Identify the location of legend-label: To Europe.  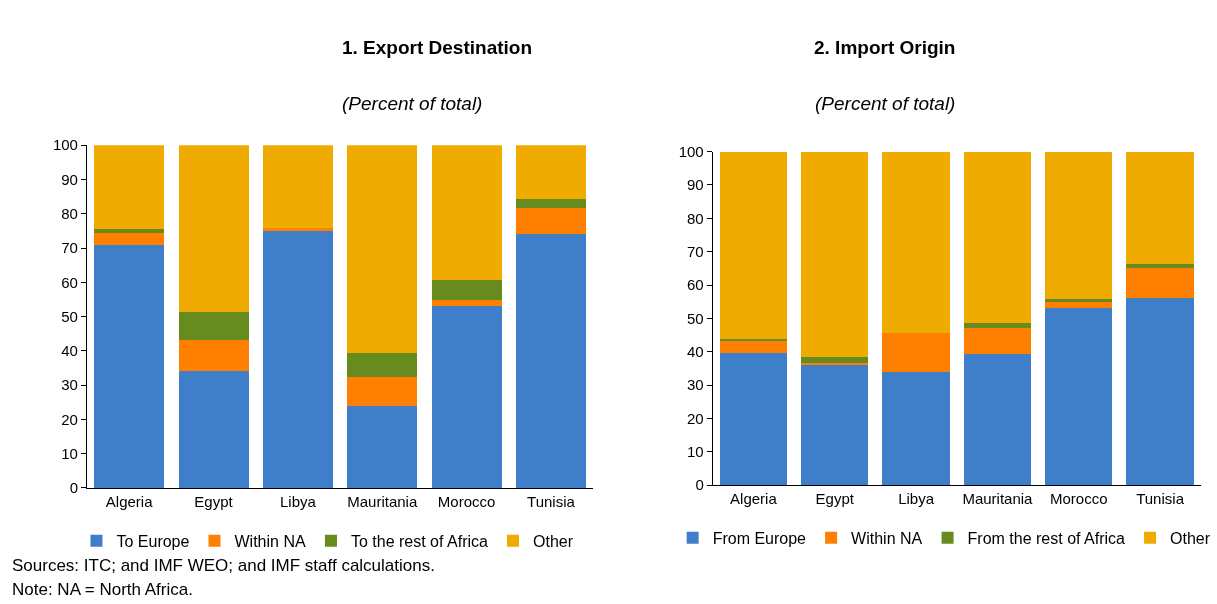
(153, 541).